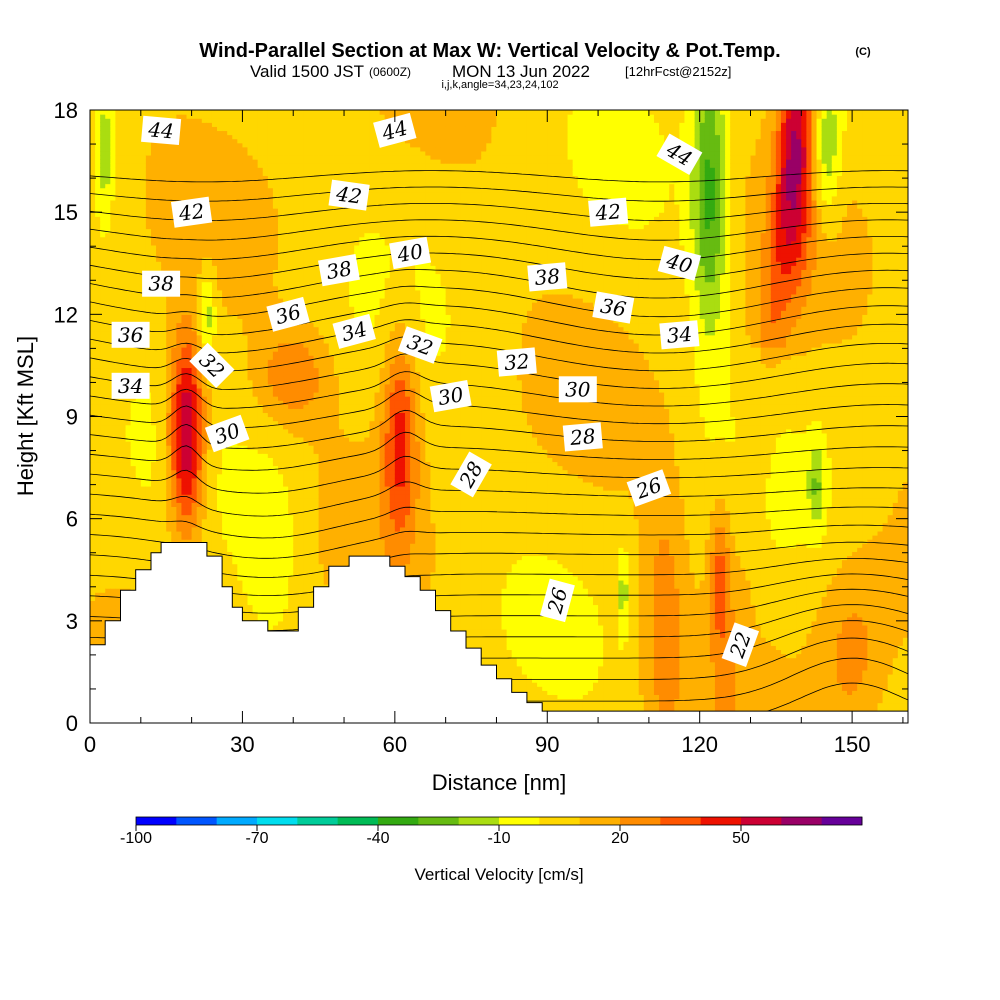 This screenshot has width=1000, height=1000. What do you see at coordinates (307, 71) in the screenshot?
I see `subtitle-valid: Valid 1500 JST` at bounding box center [307, 71].